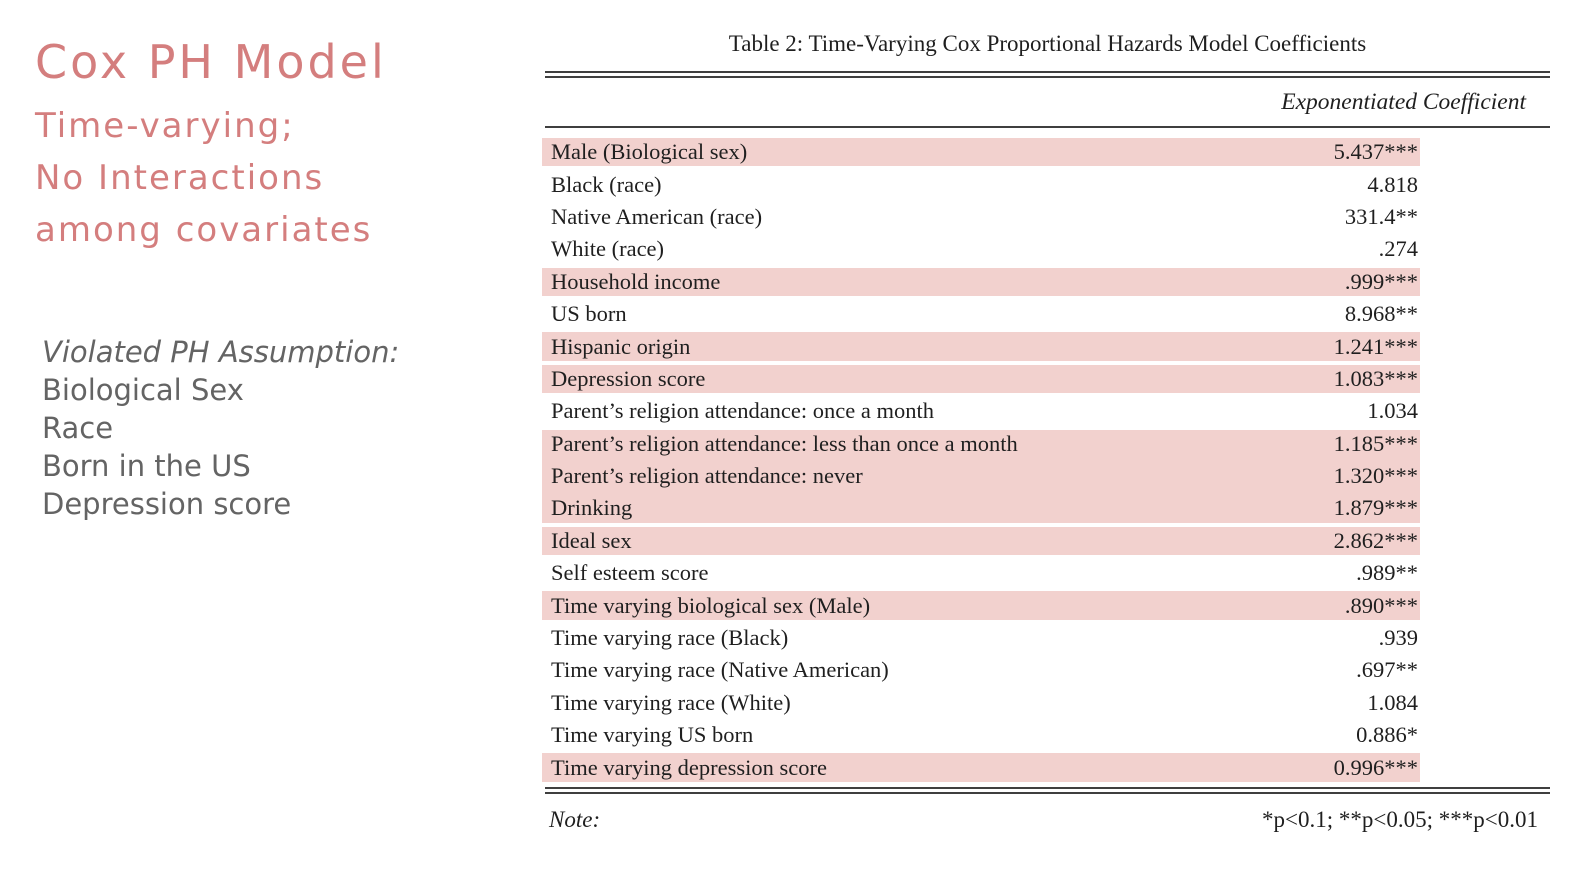 The width and height of the screenshot is (1586, 880). Describe the element at coordinates (1375, 508) in the screenshot. I see `row-value: 1.879***` at that location.